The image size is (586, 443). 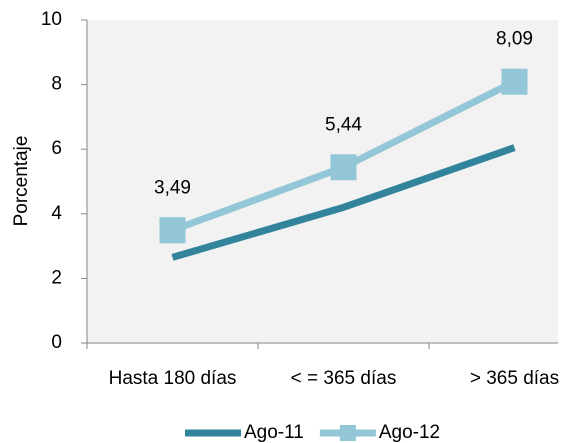 What do you see at coordinates (21, 181) in the screenshot?
I see `y-axis-label: Porcentaje` at bounding box center [21, 181].